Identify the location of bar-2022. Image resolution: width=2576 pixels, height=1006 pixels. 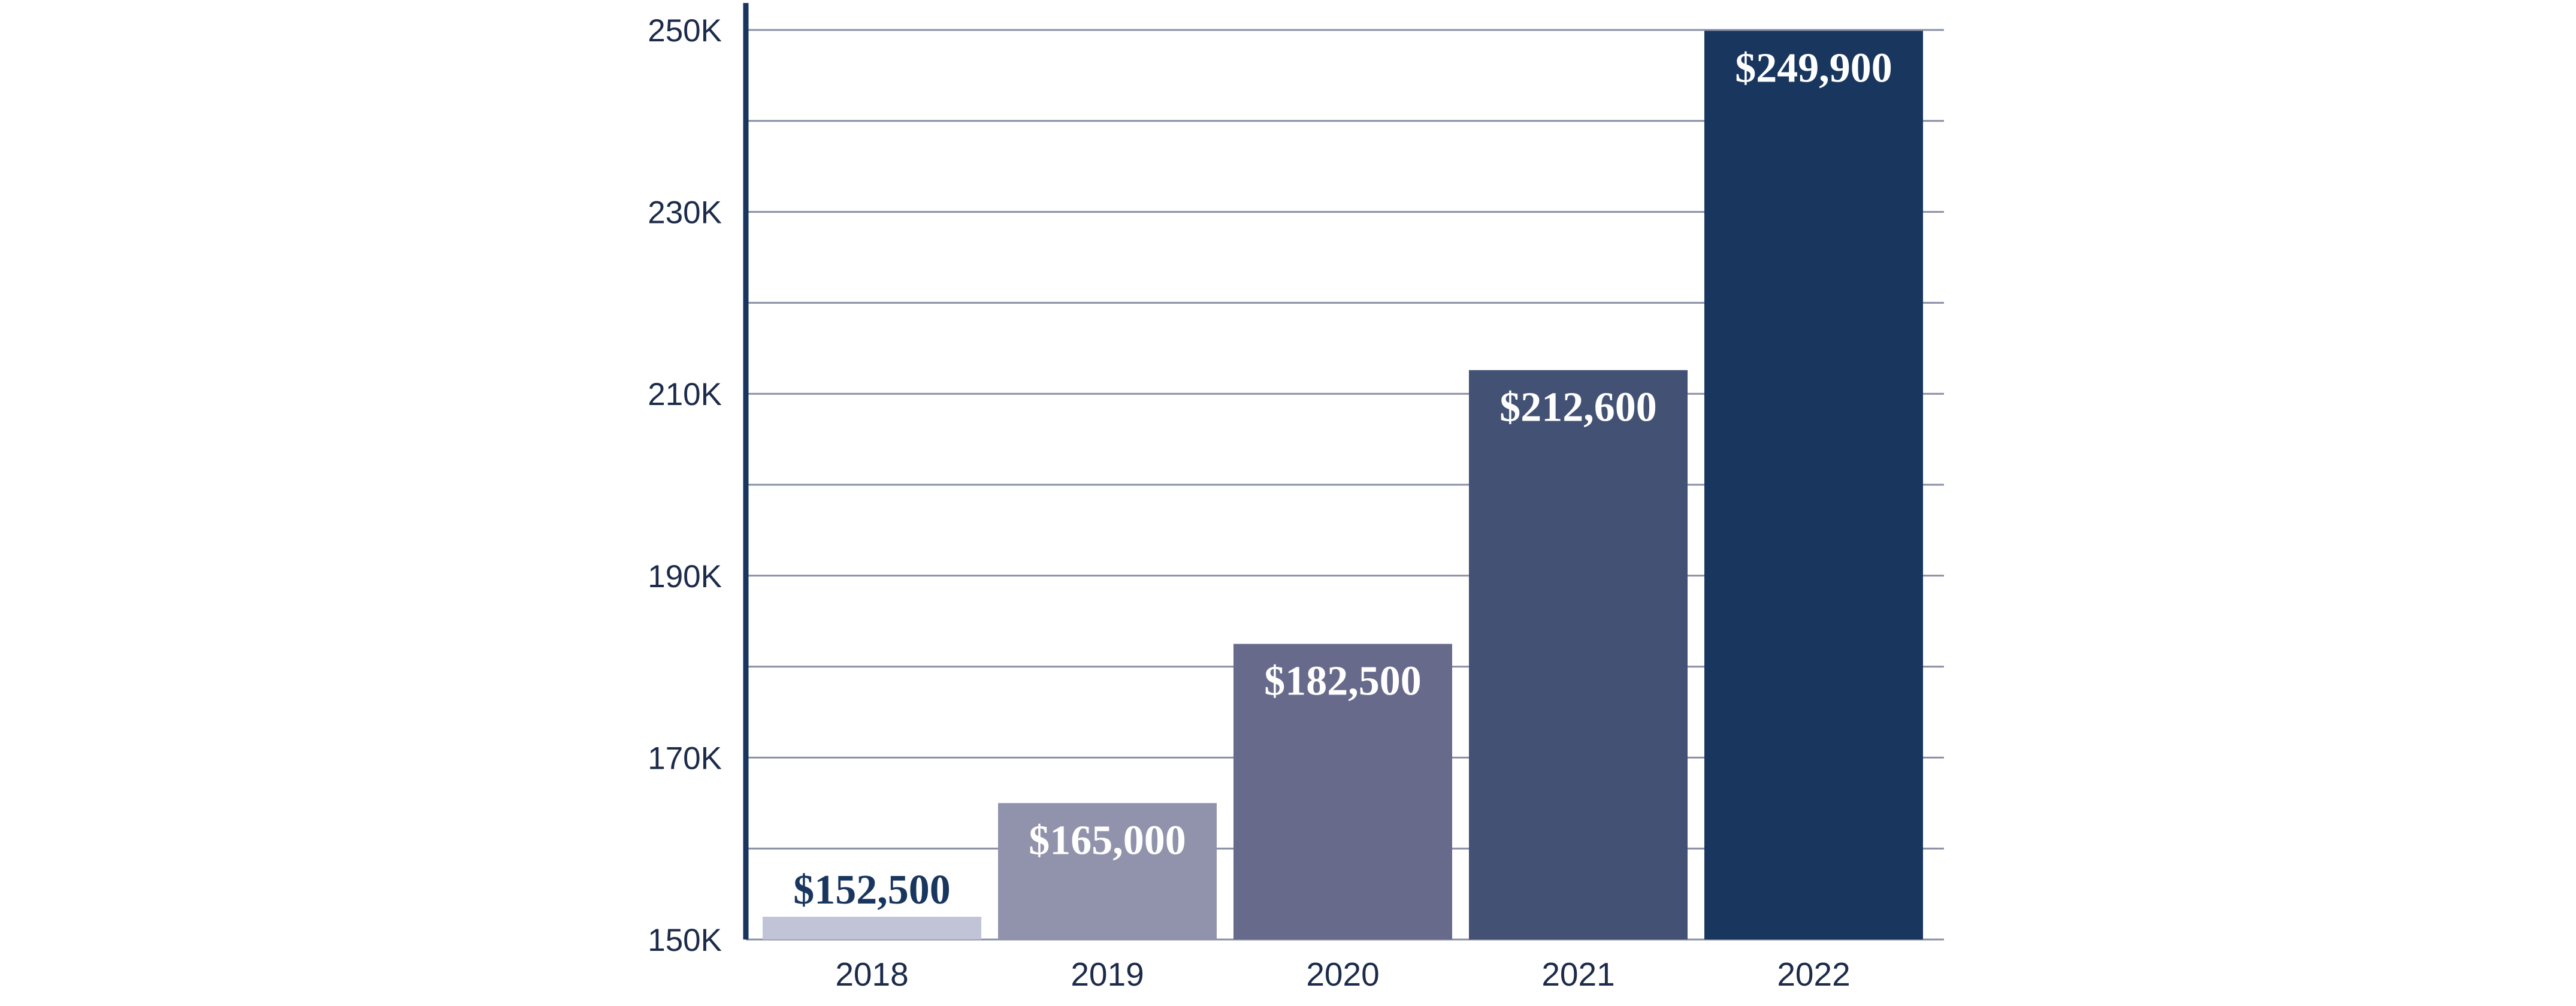
(1813, 486).